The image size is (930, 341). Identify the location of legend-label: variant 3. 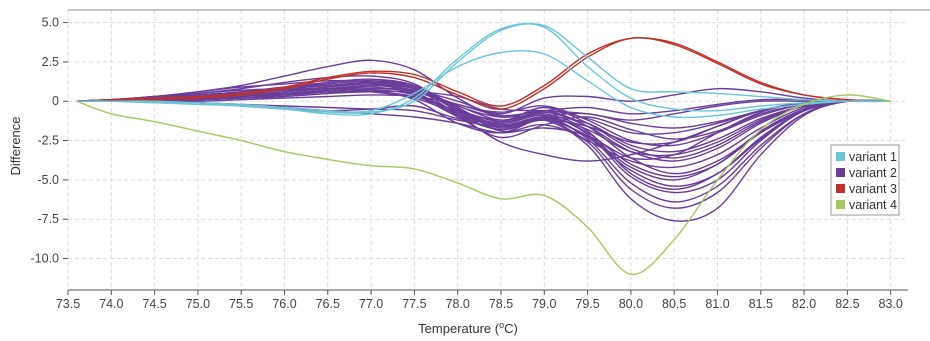
(873, 189).